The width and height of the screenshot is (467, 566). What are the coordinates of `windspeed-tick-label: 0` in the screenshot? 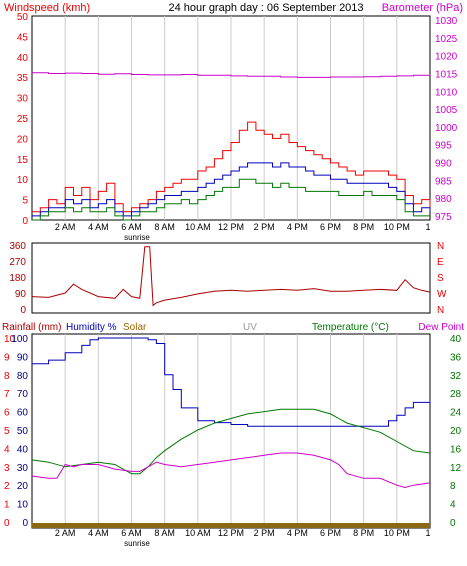 It's located at (25, 221).